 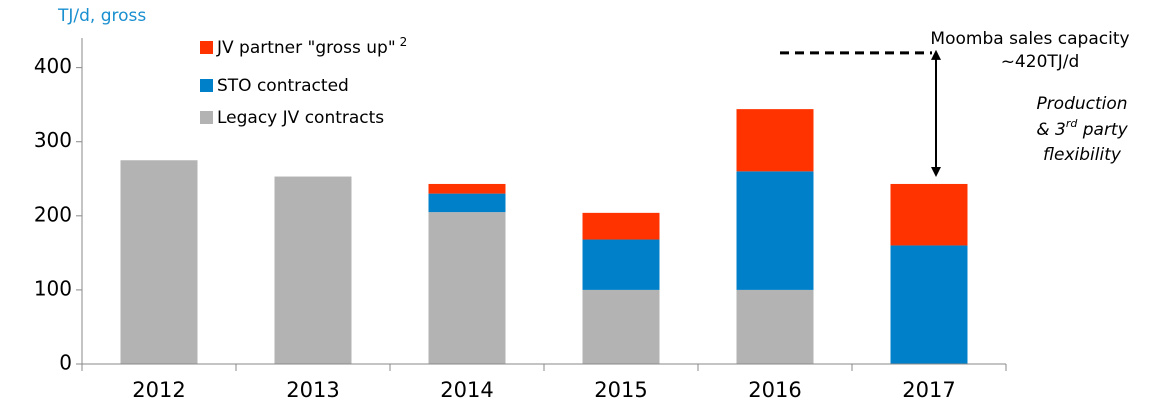 What do you see at coordinates (53, 214) in the screenshot?
I see `y-tick-label: 200` at bounding box center [53, 214].